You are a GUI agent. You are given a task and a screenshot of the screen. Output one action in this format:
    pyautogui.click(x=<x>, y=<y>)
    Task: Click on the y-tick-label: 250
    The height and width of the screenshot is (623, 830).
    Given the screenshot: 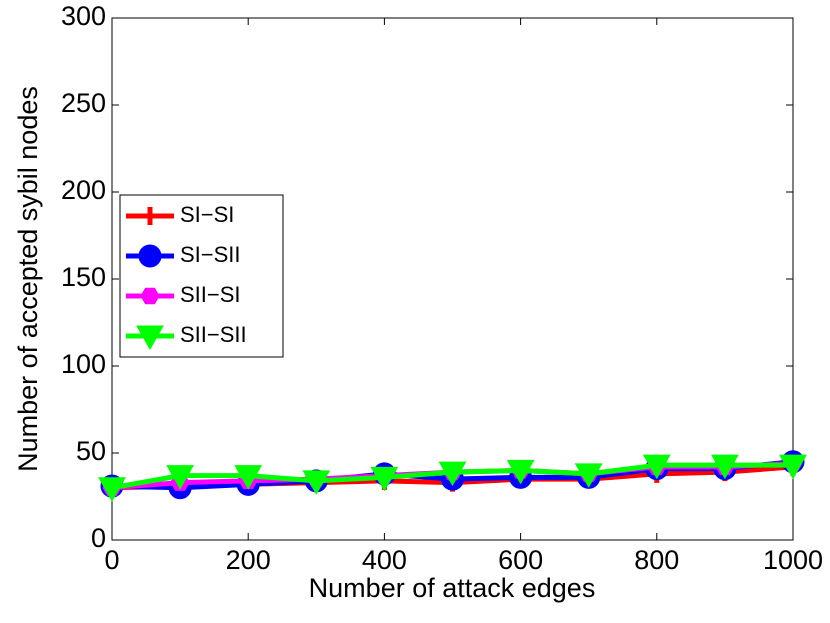 What is the action you would take?
    pyautogui.click(x=83, y=103)
    